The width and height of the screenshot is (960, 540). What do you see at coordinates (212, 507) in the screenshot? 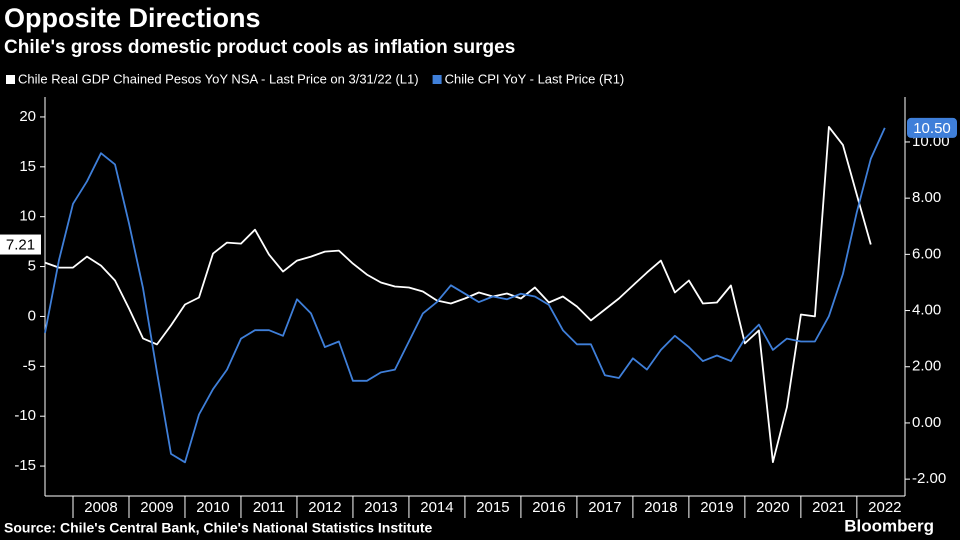
I see `x-tick-label: 2010` at bounding box center [212, 507].